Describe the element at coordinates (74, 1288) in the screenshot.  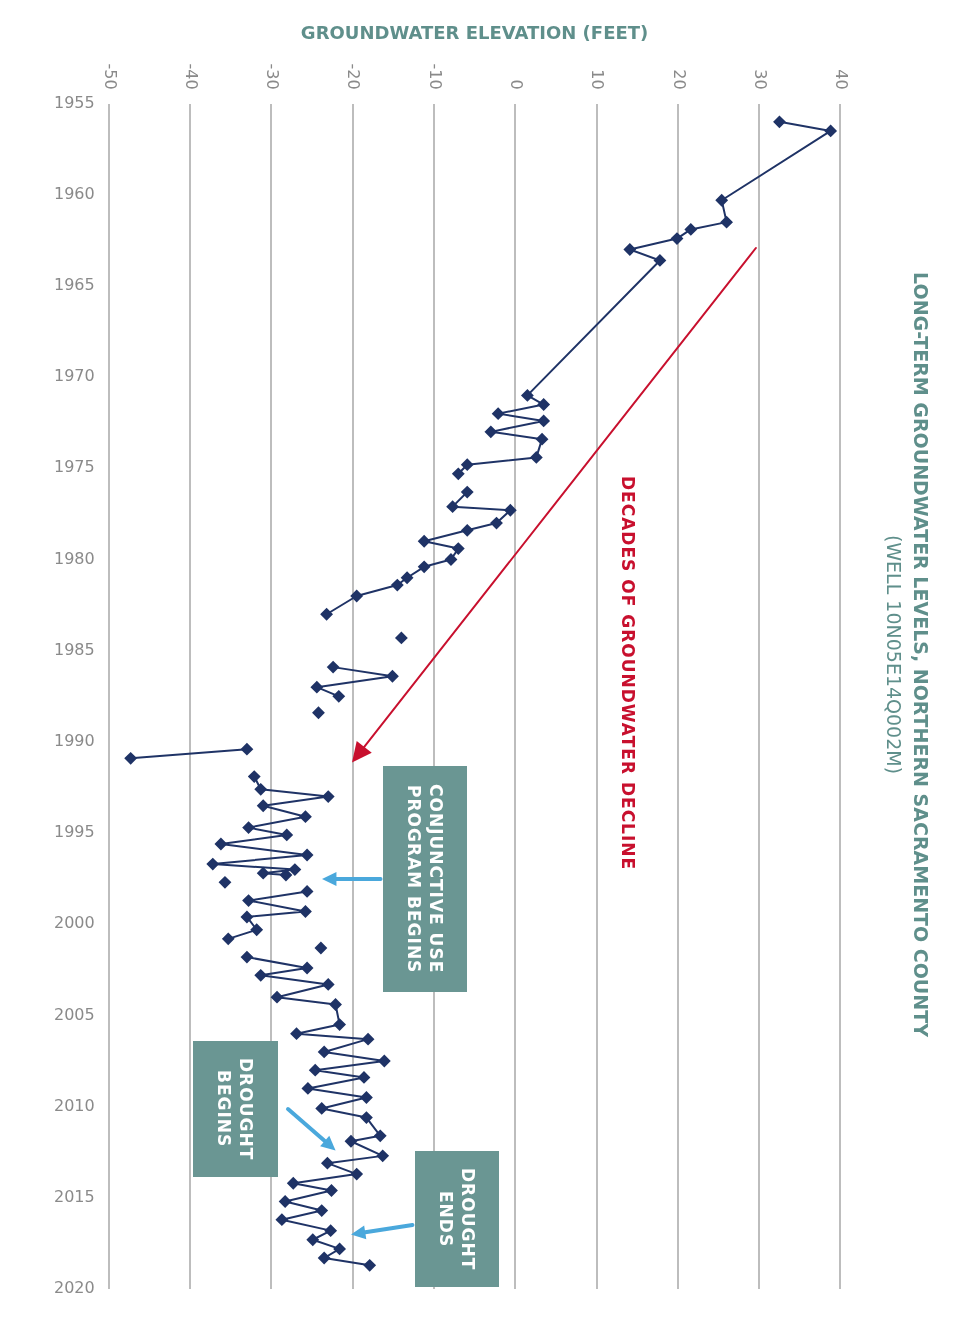
I see `y-tick-label: 2020` at that location.